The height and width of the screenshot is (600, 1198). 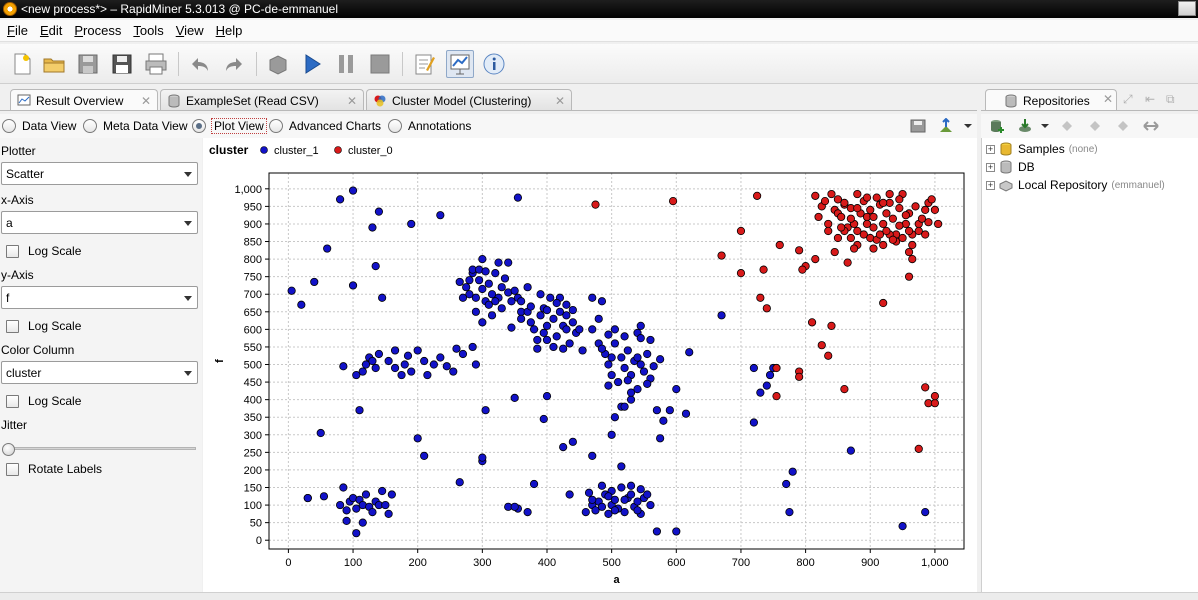 What do you see at coordinates (99, 173) in the screenshot?
I see `plotter-select: Scatter` at bounding box center [99, 173].